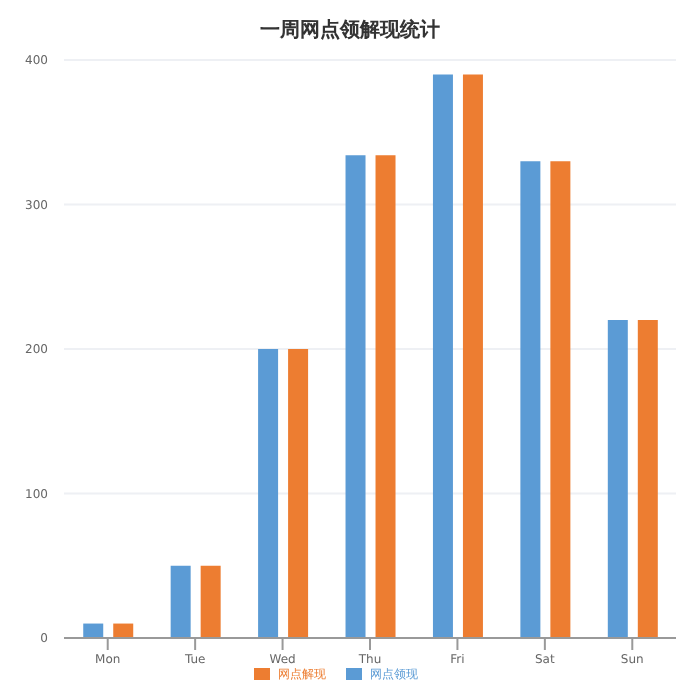  What do you see at coordinates (350, 31) in the screenshot?
I see `chart-title: 一周网点领解现统计` at bounding box center [350, 31].